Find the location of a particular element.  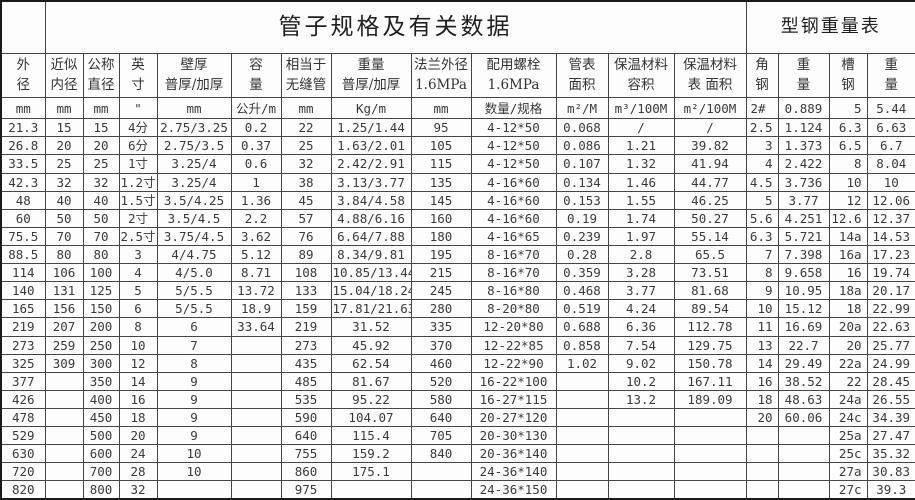

column-header-channel-steel: 槽 钢 is located at coordinates (848, 75).